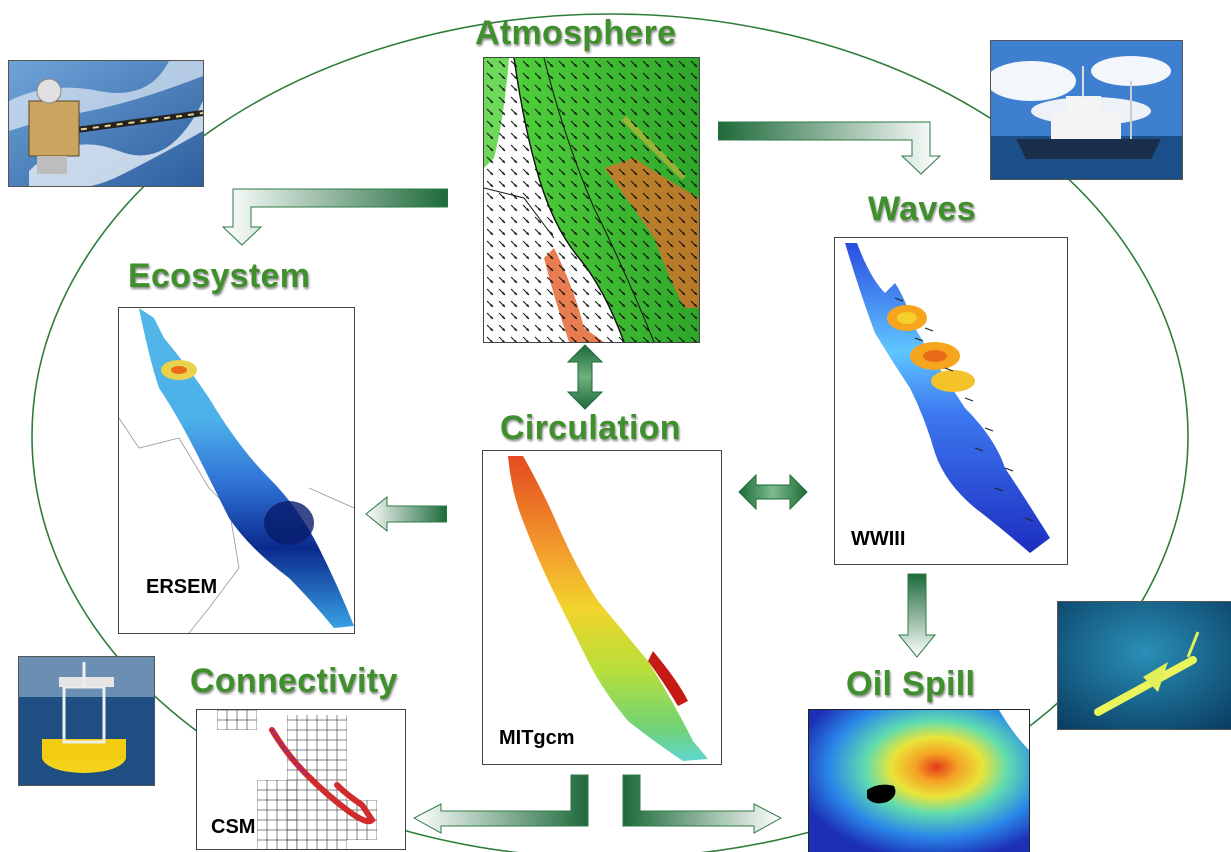 Image resolution: width=1231 pixels, height=852 pixels. Describe the element at coordinates (1086, 110) in the screenshot. I see `research-ship-photo` at that location.